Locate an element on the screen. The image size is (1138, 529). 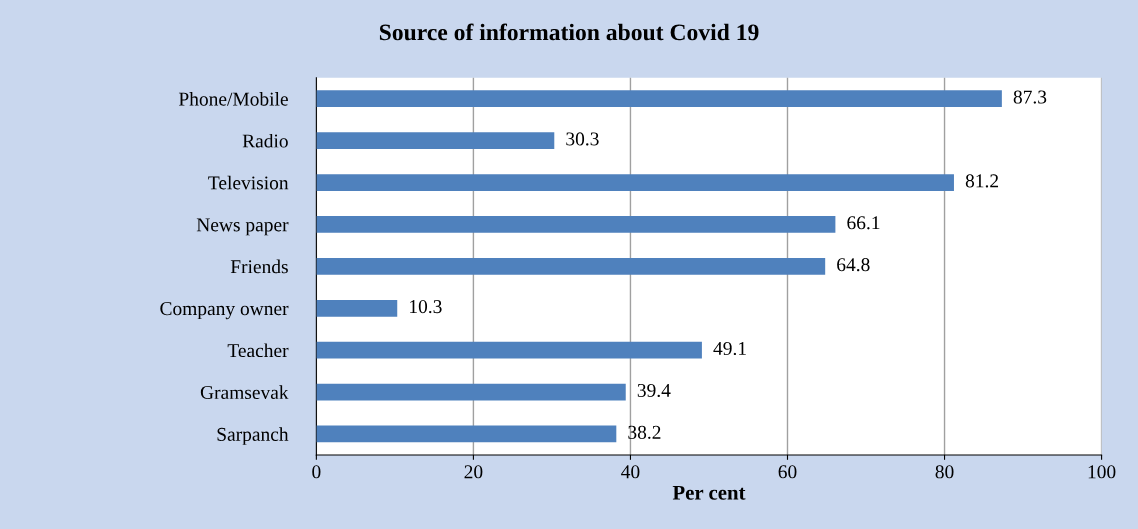
x-tick-label: 60 is located at coordinates (787, 472).